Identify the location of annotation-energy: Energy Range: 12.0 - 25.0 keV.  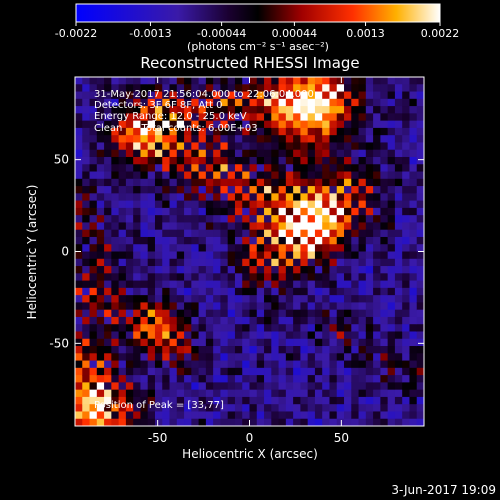
(170, 116).